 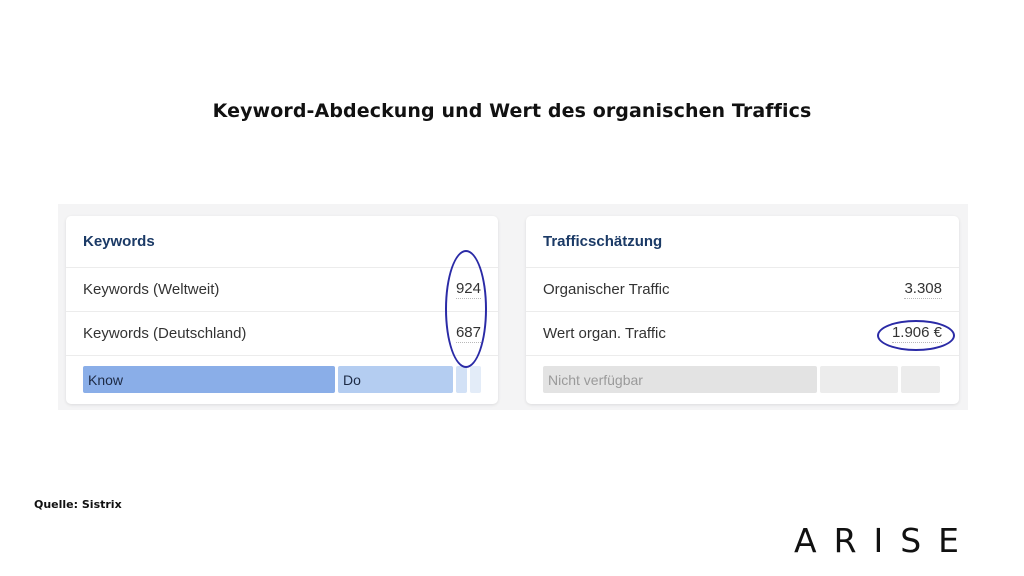 I want to click on traffic-panel-title: Trafficschätzung, so click(x=603, y=241).